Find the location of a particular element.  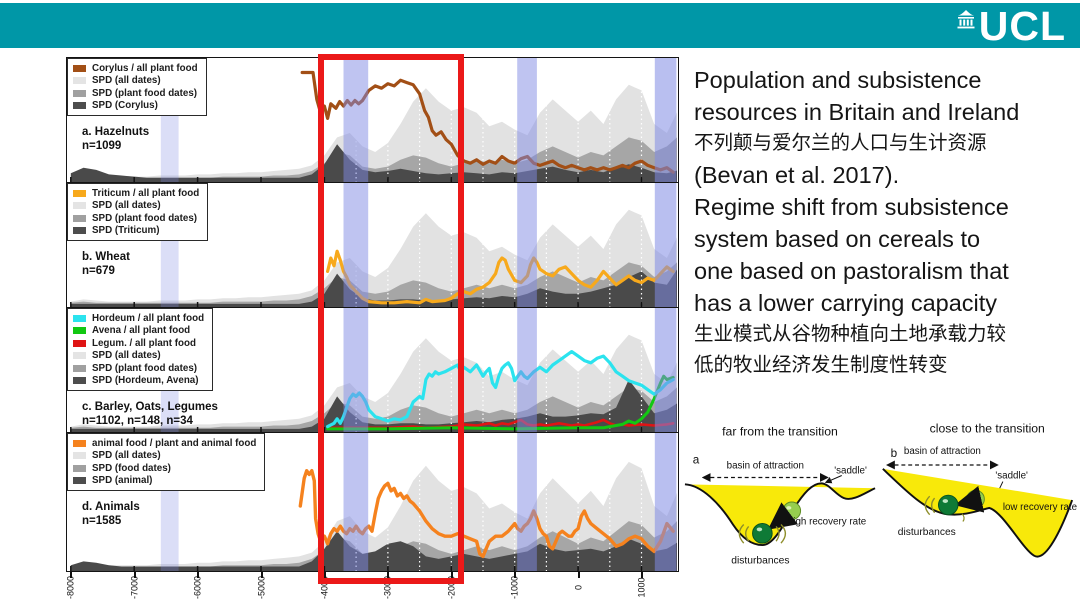

x-axis-tick-label: -8000 is located at coordinates (70, 587).